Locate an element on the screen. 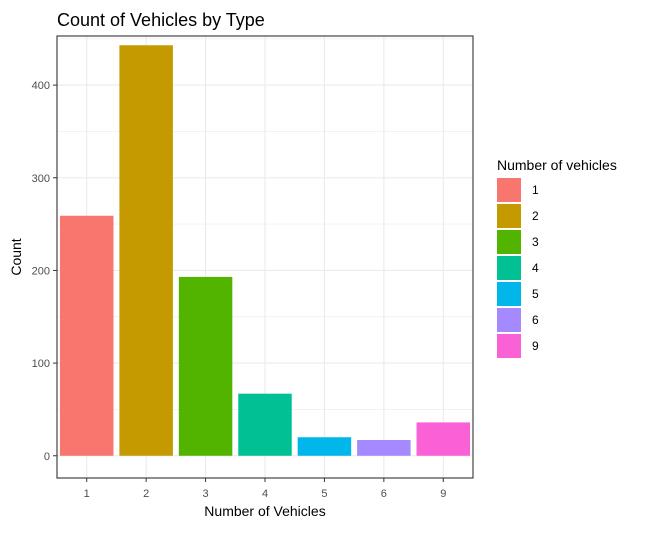  y-tick-label: 100 is located at coordinates (41, 364).